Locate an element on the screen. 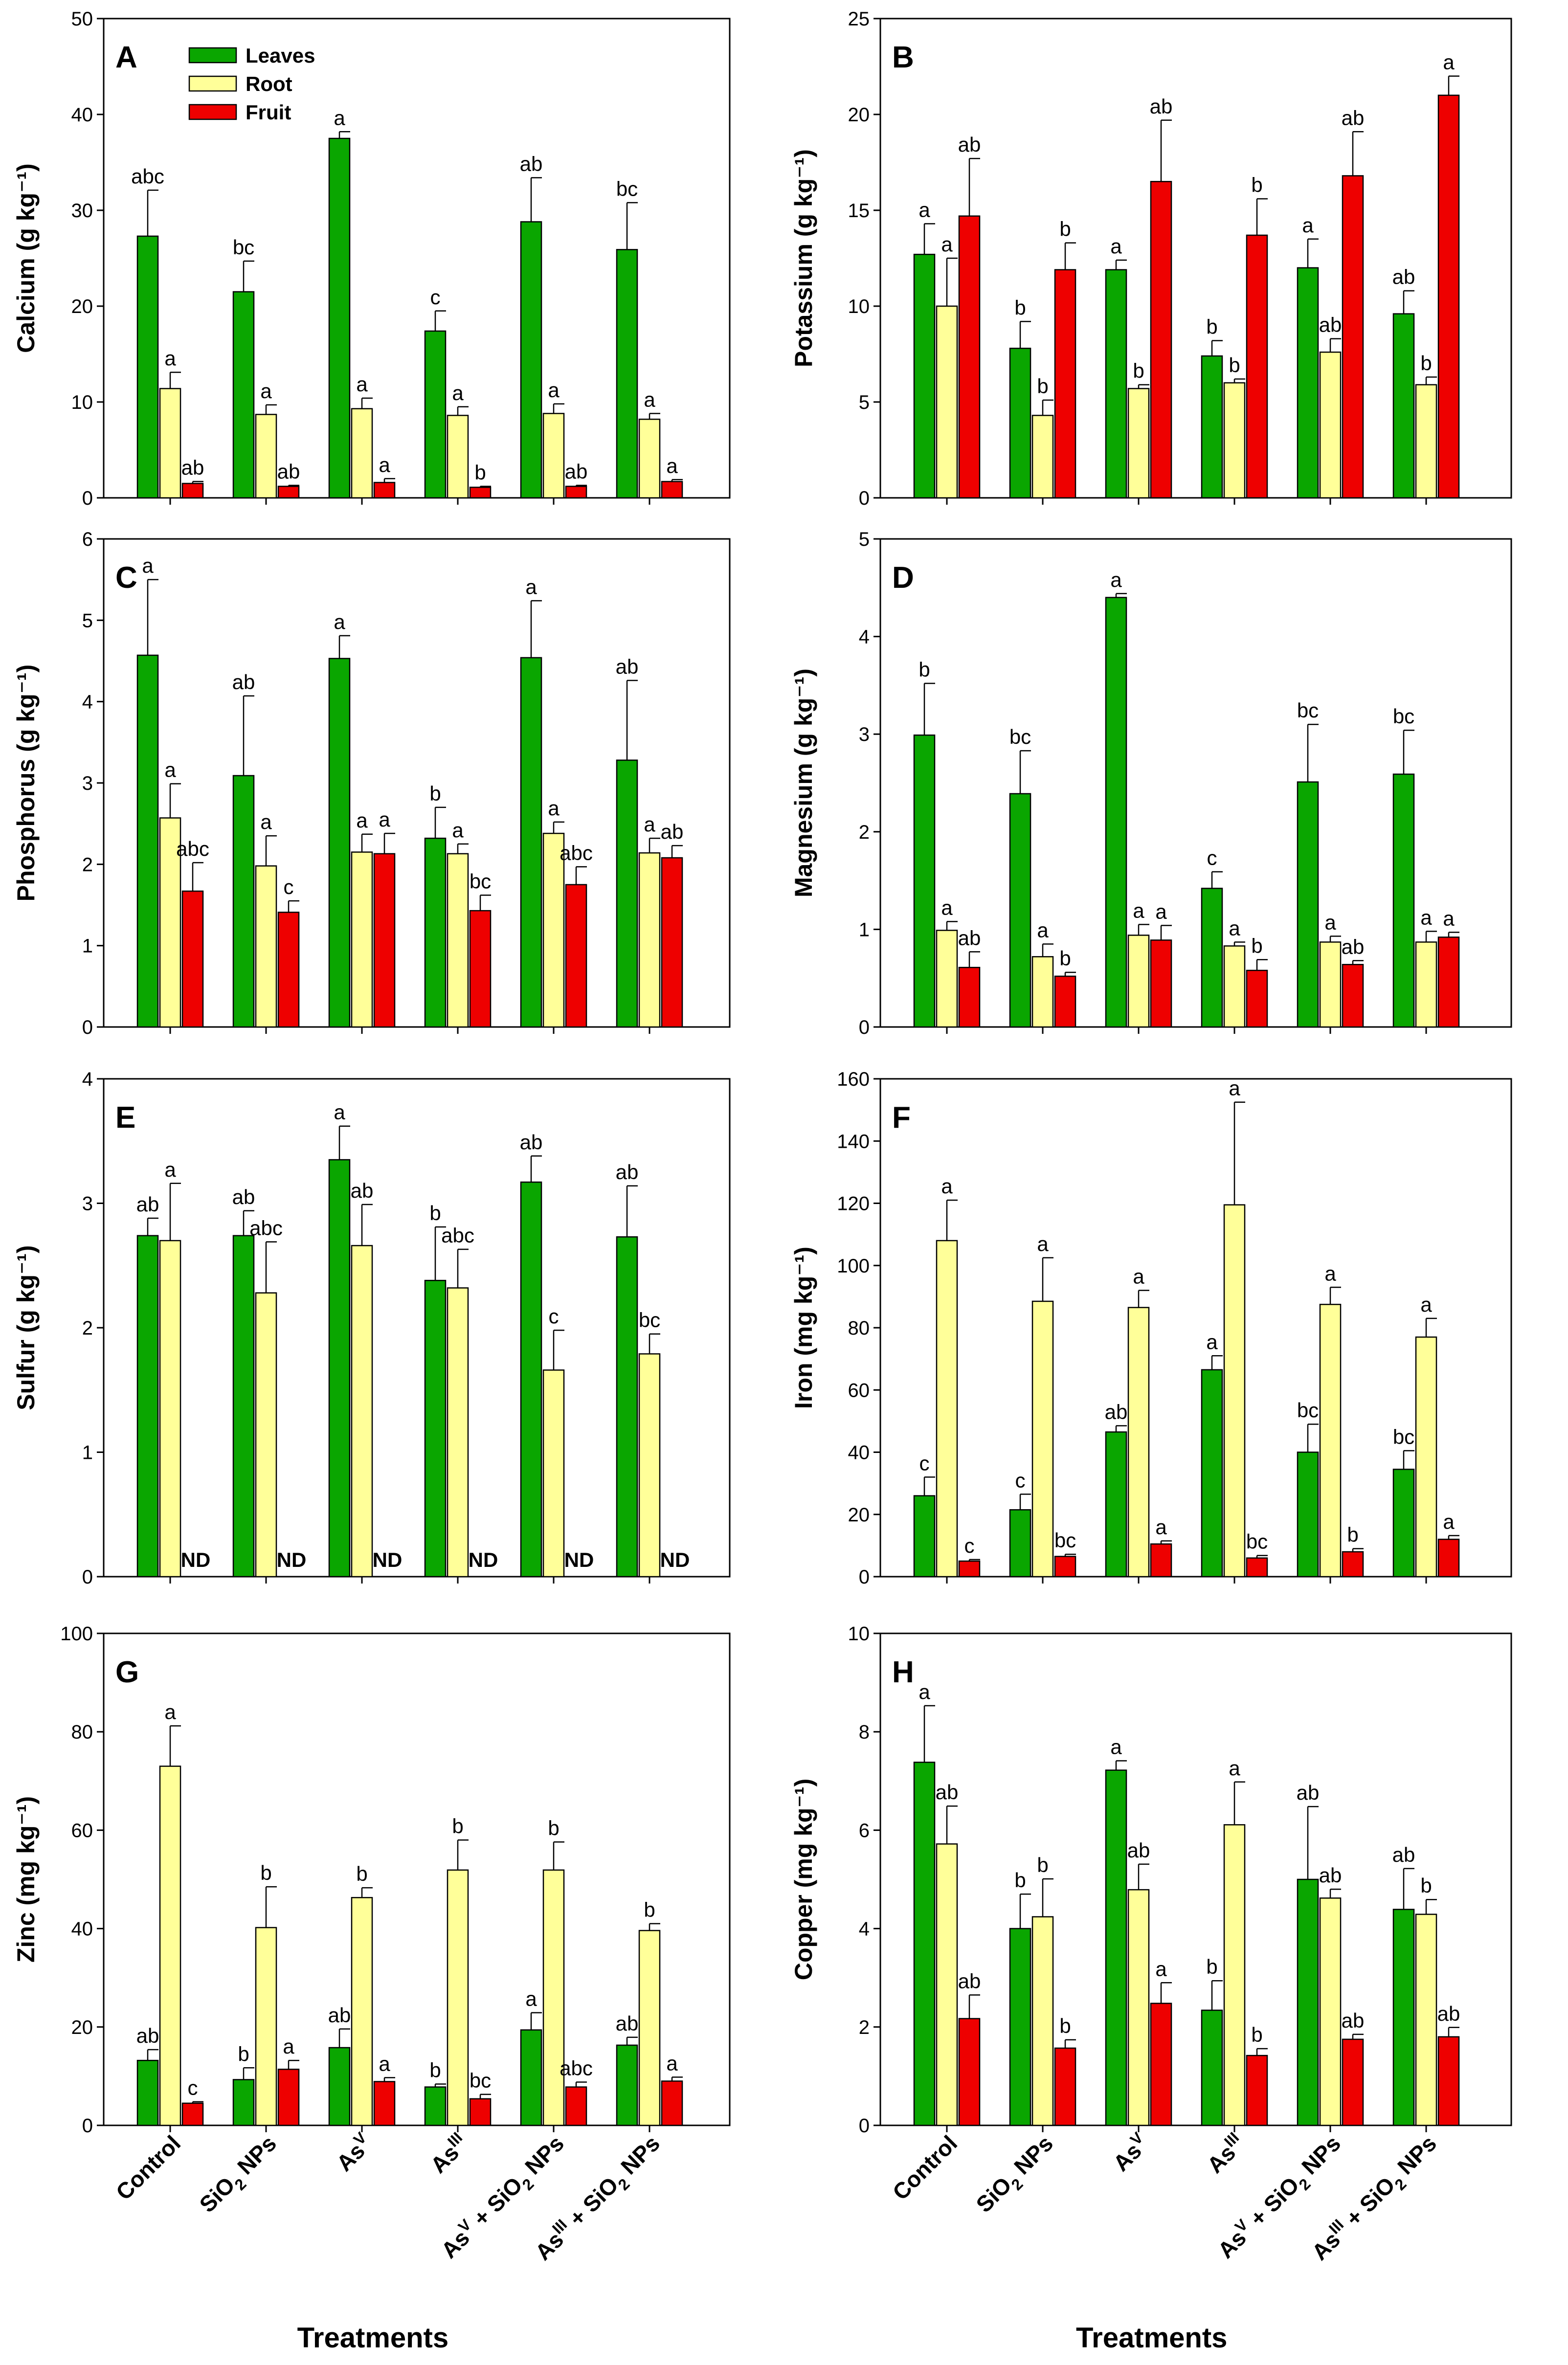 This screenshot has width=1568, height=2365. y-axis-title: Copper (mg kg⁻¹) is located at coordinates (803, 1879).